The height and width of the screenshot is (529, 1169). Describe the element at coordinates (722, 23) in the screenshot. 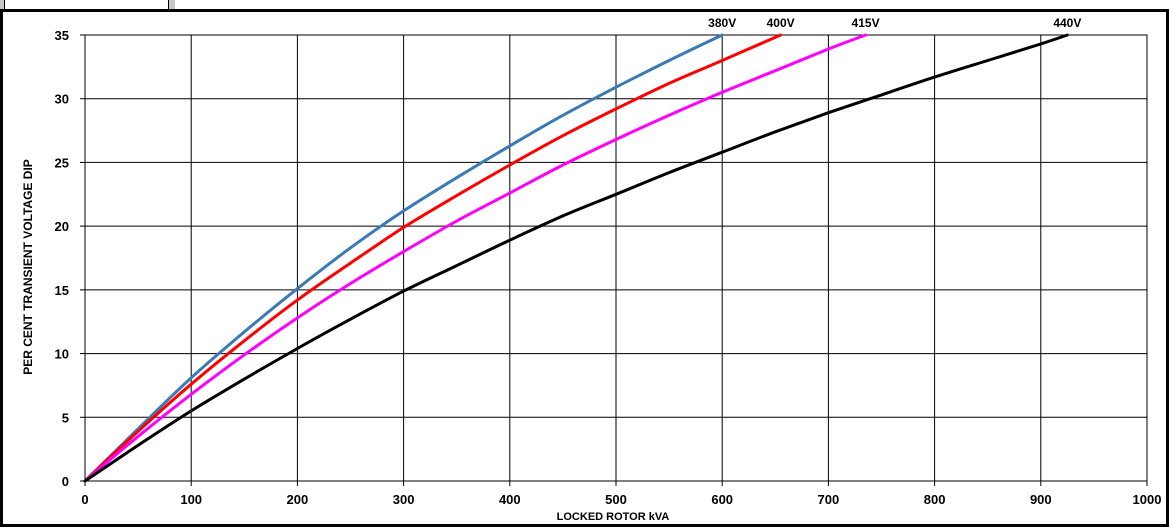

I see `series-label-380v: 380V` at that location.